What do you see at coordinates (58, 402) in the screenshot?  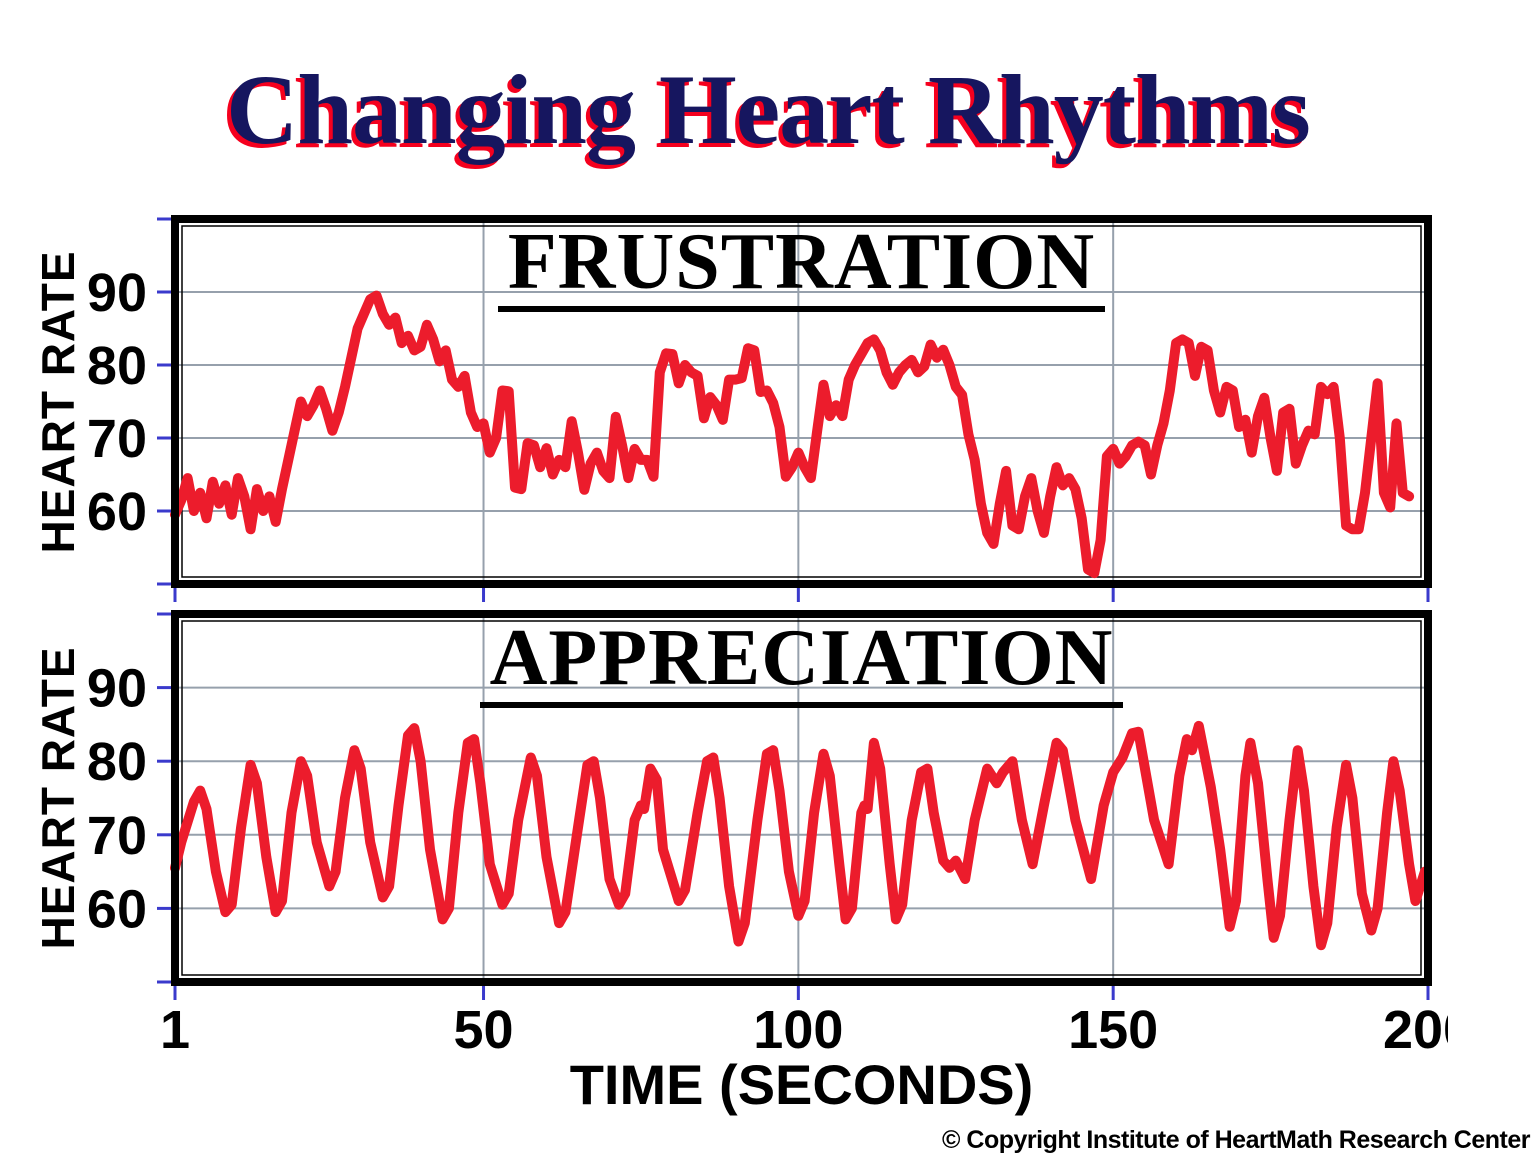 I see `heart-rate-axis-label-top: HEART RATE` at bounding box center [58, 402].